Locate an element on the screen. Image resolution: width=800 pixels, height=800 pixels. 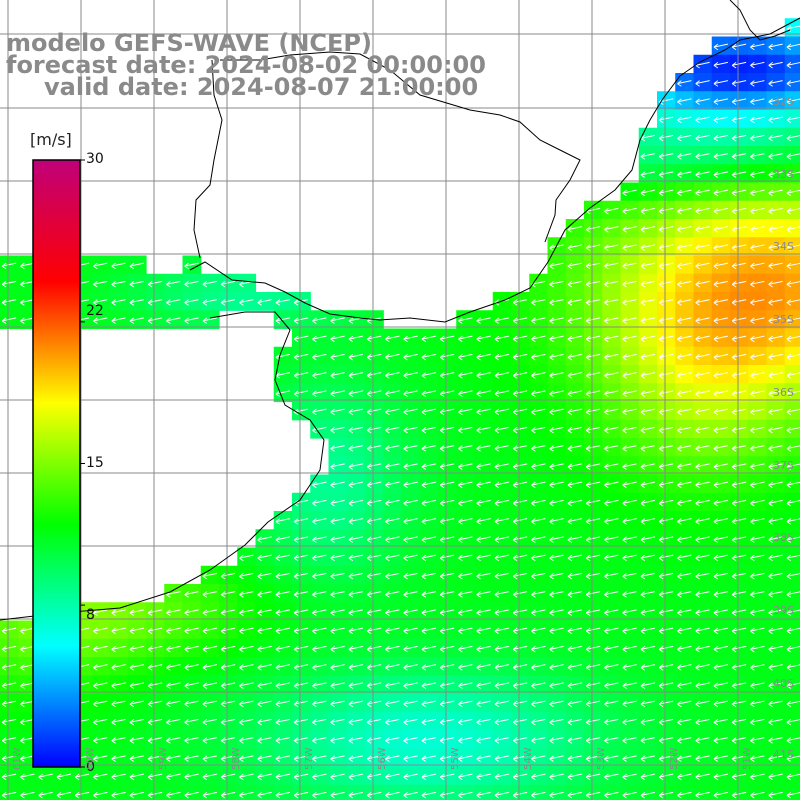
coastline-segment is located at coordinates (760, 20).